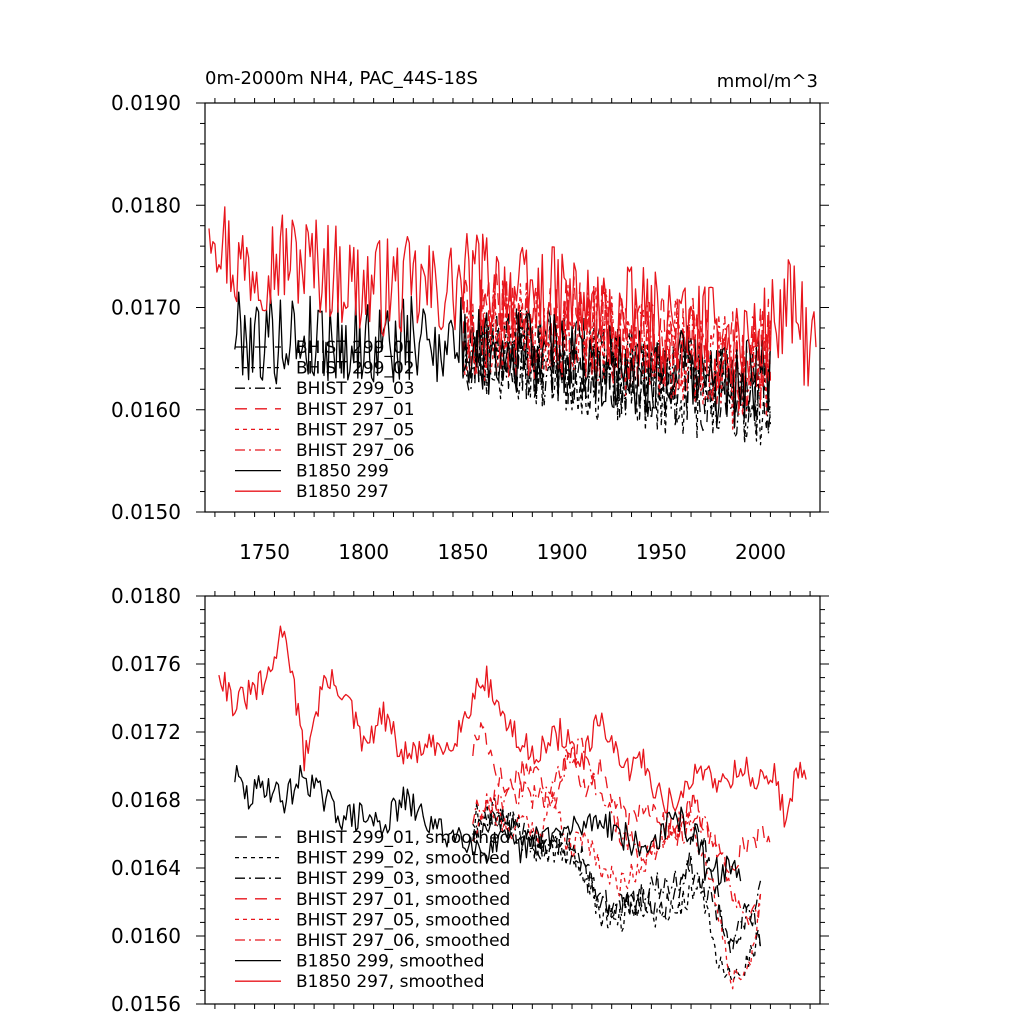 This screenshot has height=1024, width=1024. I want to click on legend-label: BHIST 299_01, smoothed, so click(403, 838).